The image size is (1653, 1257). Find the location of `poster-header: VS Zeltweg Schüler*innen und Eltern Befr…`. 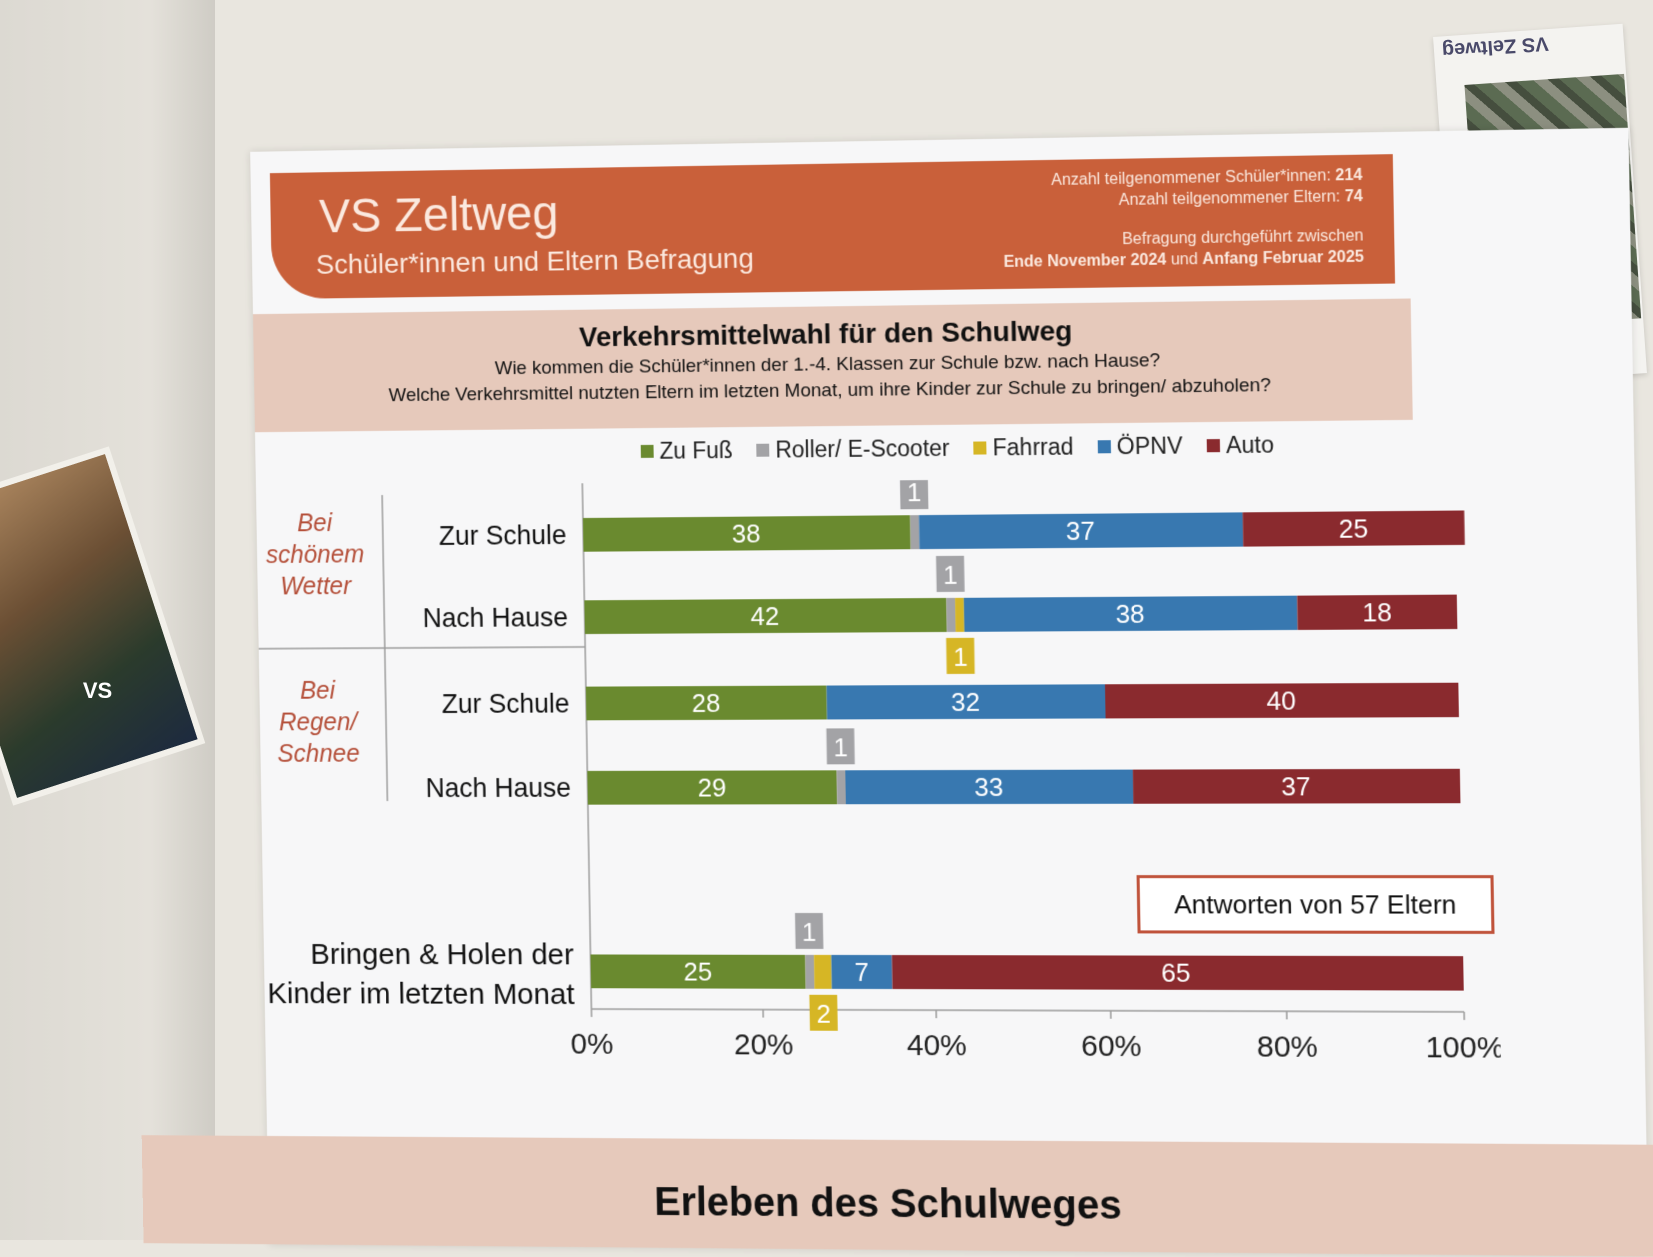

poster-header: VS Zeltweg Schüler*innen und Eltern Befr… is located at coordinates (832, 226).